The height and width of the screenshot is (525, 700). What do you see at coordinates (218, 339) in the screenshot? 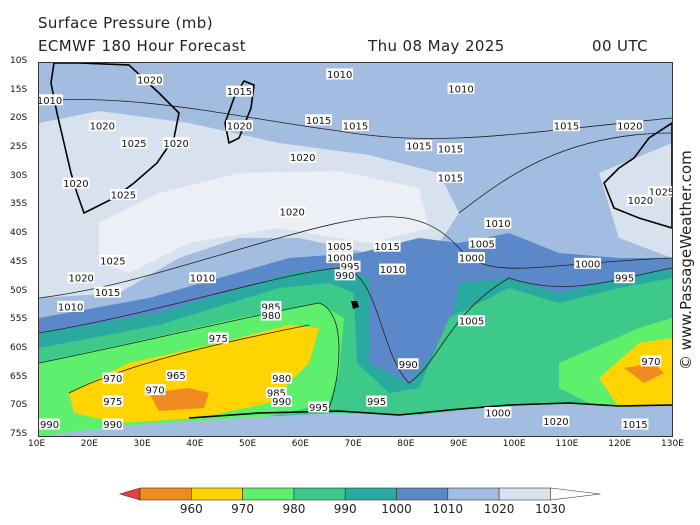
I see `isobar-label-text: 975` at bounding box center [218, 339].